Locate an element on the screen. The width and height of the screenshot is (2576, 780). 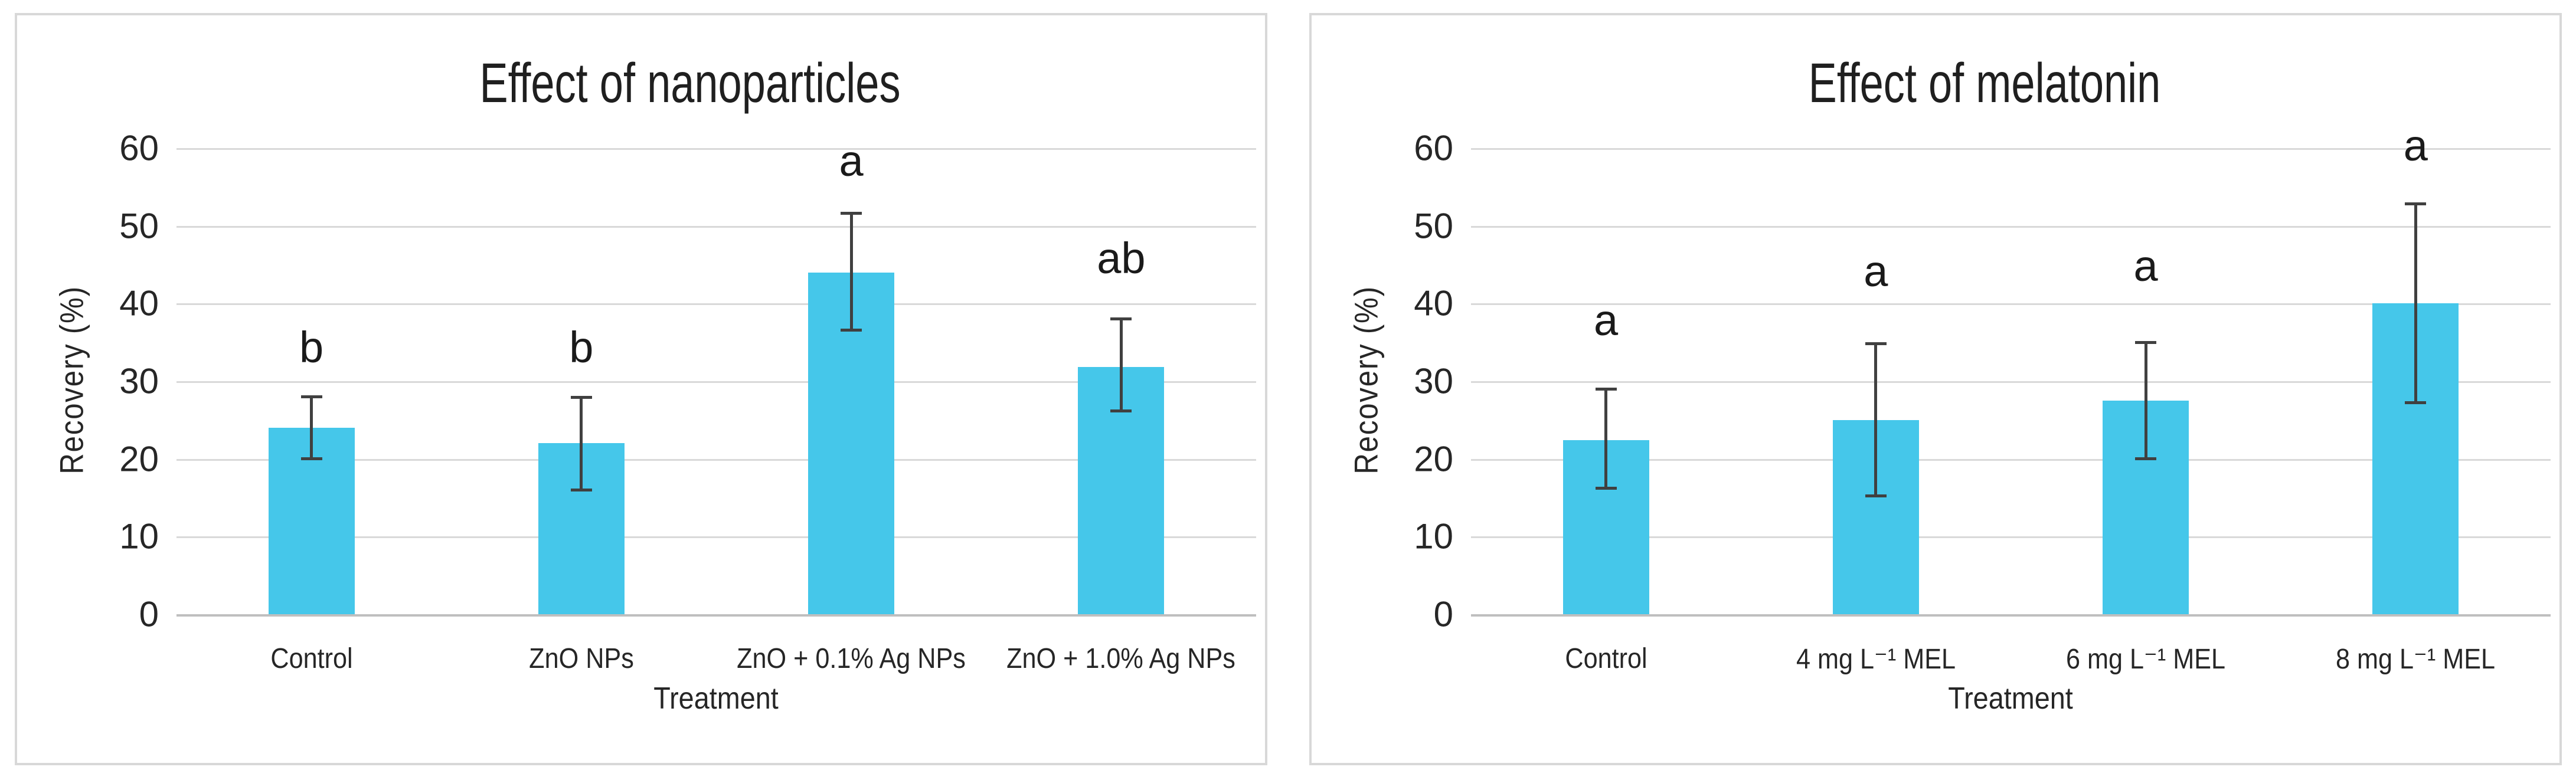
chart-title: Effect of melatonin is located at coordinates (1984, 83).